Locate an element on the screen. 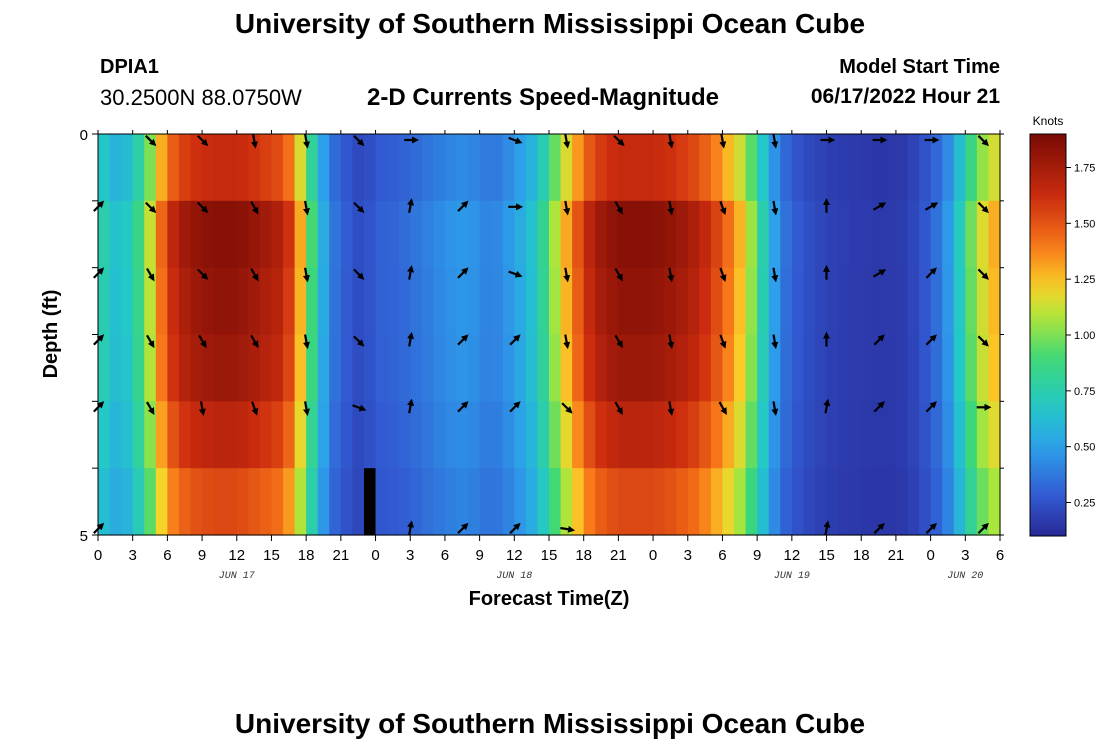 The height and width of the screenshot is (750, 1100). colorbar-tick-label: 1.50 is located at coordinates (1084, 224).